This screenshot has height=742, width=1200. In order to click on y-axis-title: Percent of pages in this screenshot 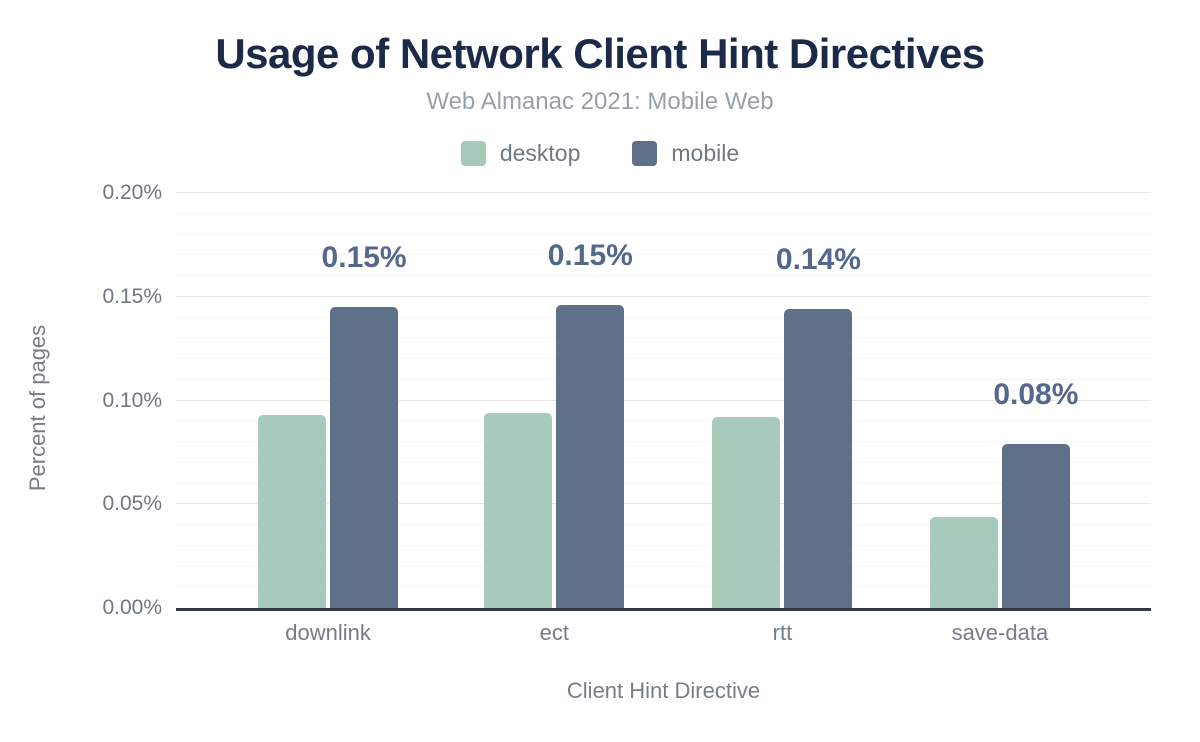, I will do `click(37, 408)`.